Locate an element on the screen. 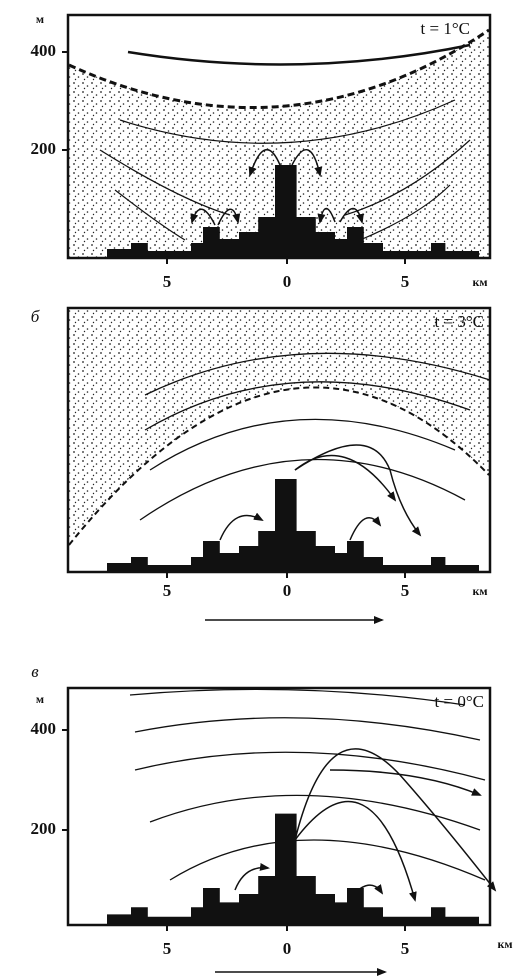  panel-label: б is located at coordinates (35, 316).